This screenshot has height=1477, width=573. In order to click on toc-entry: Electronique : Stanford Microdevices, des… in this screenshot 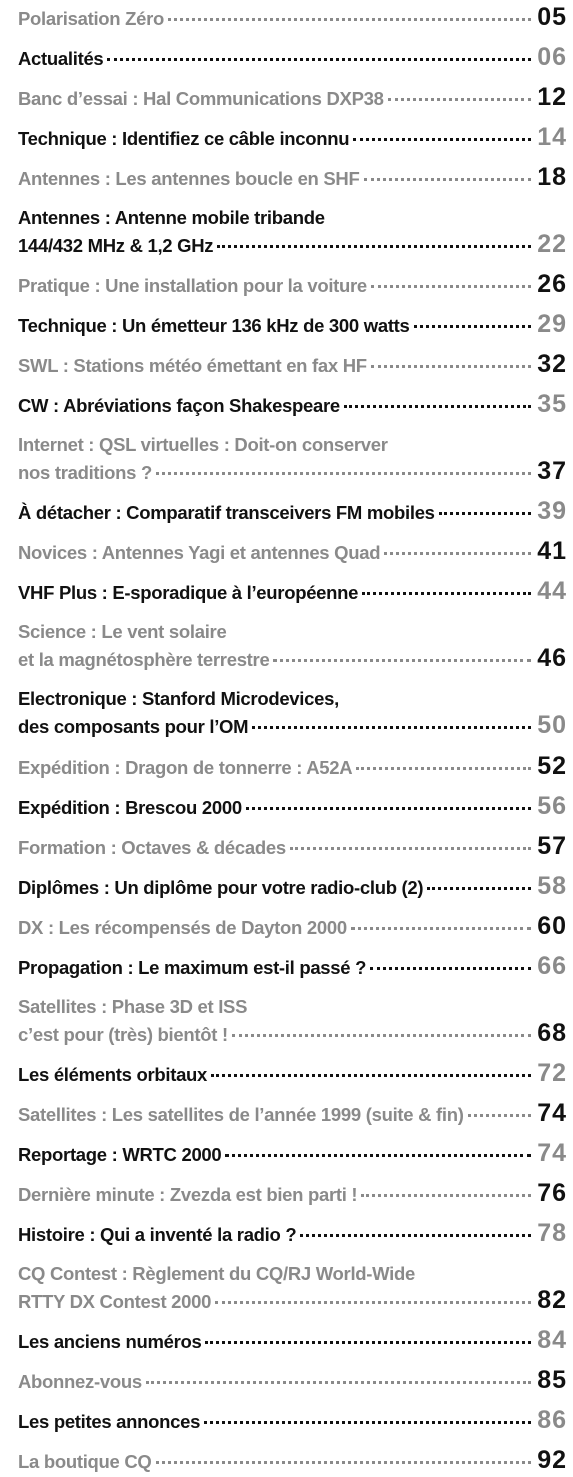, I will do `click(292, 712)`.